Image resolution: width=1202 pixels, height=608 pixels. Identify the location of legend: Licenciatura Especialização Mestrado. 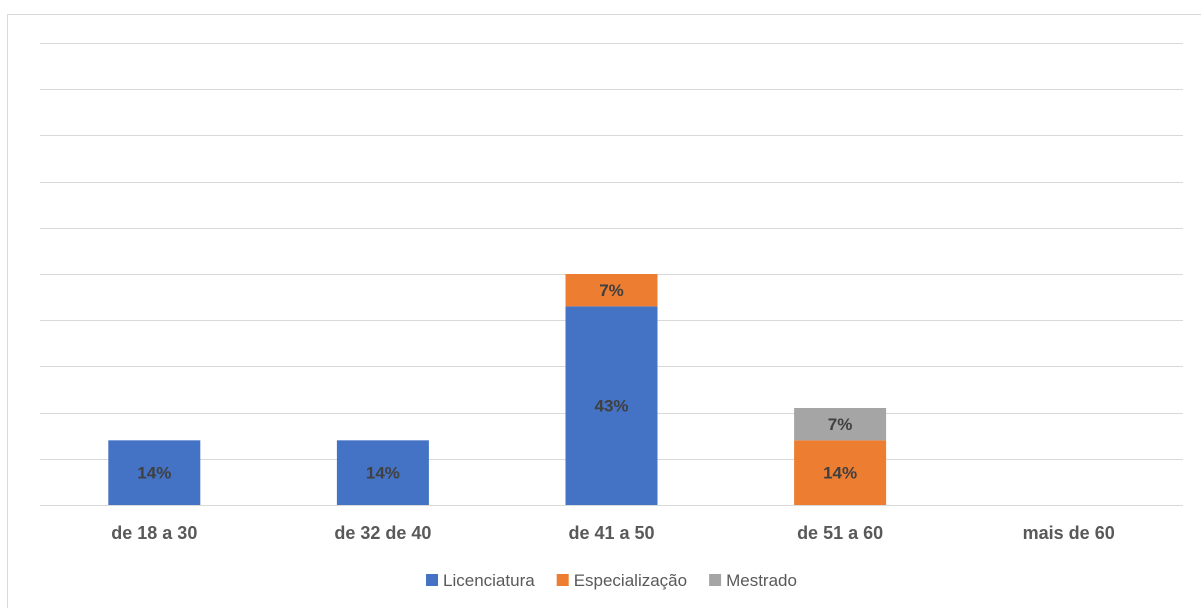
(611, 580).